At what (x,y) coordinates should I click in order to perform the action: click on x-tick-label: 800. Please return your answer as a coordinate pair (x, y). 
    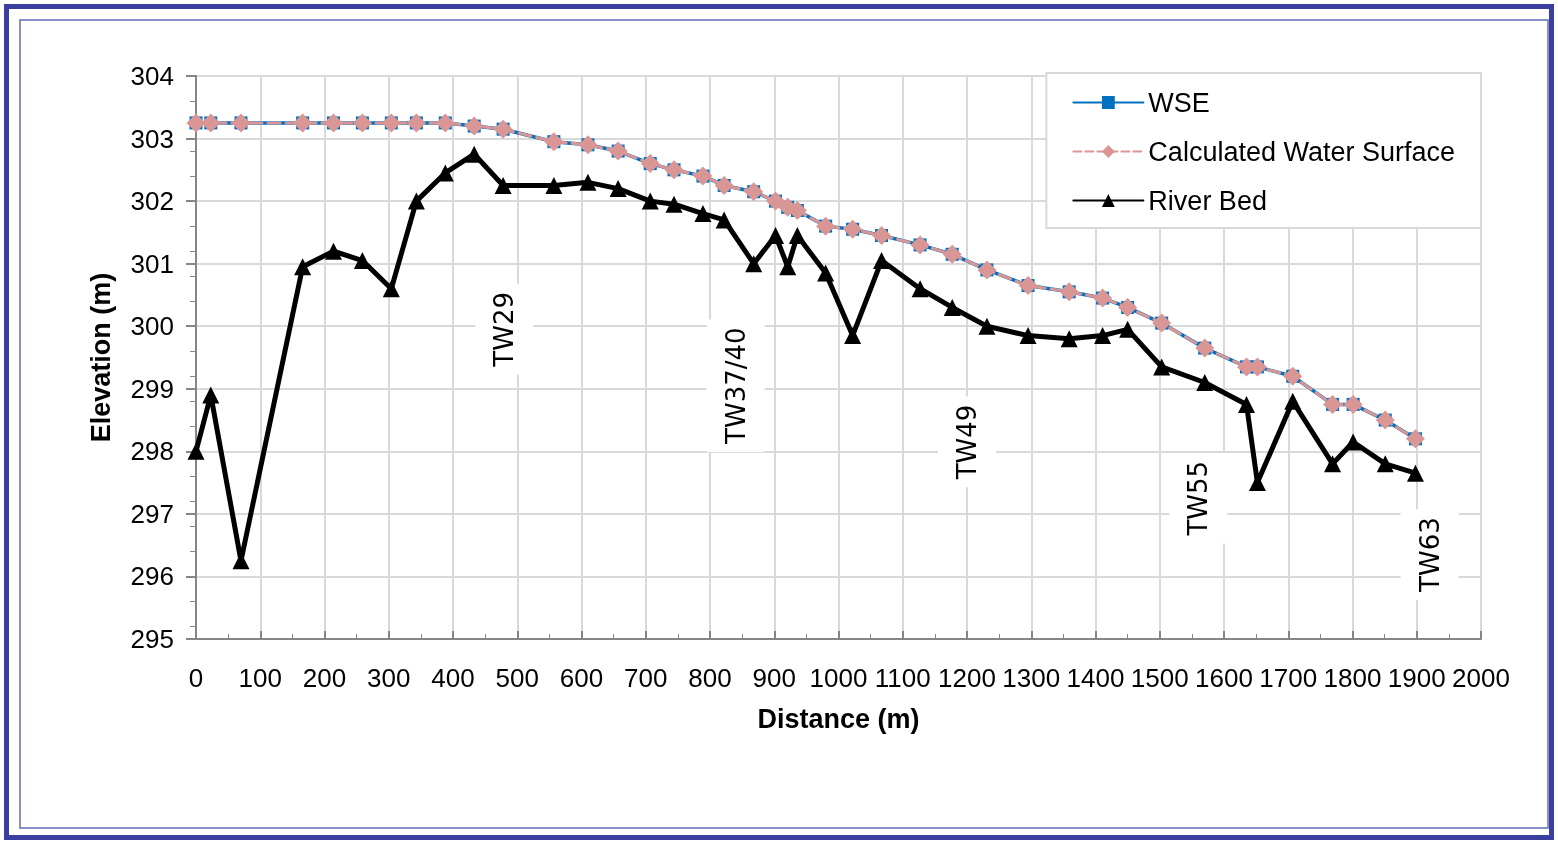
    Looking at the image, I should click on (710, 678).